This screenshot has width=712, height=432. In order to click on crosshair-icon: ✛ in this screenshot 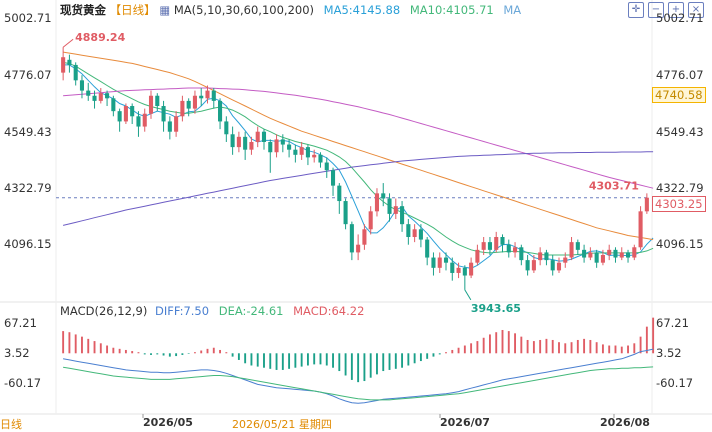, I will do `click(636, 10)`.